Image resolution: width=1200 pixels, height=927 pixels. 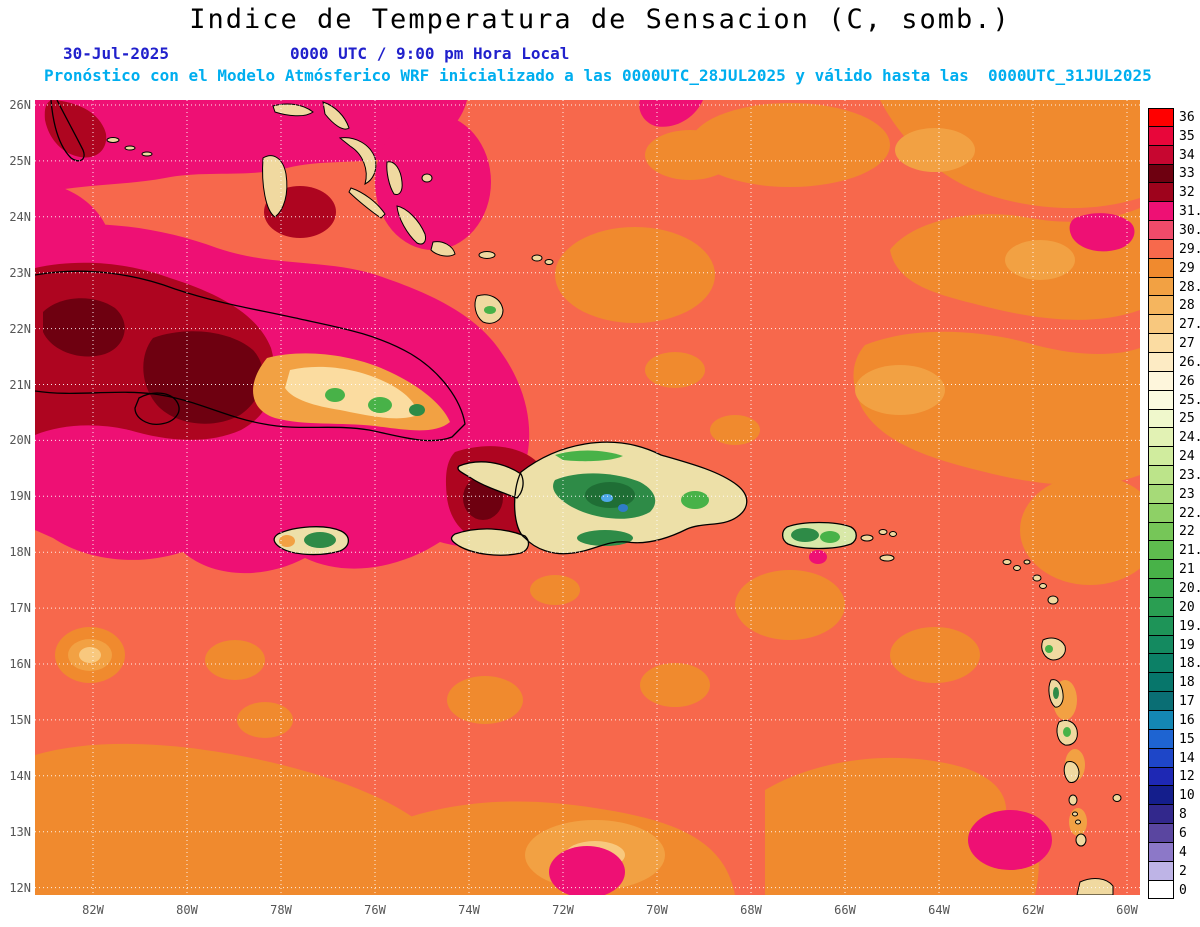 I want to click on legend-value-label: 25.5, so click(x=1189, y=400).